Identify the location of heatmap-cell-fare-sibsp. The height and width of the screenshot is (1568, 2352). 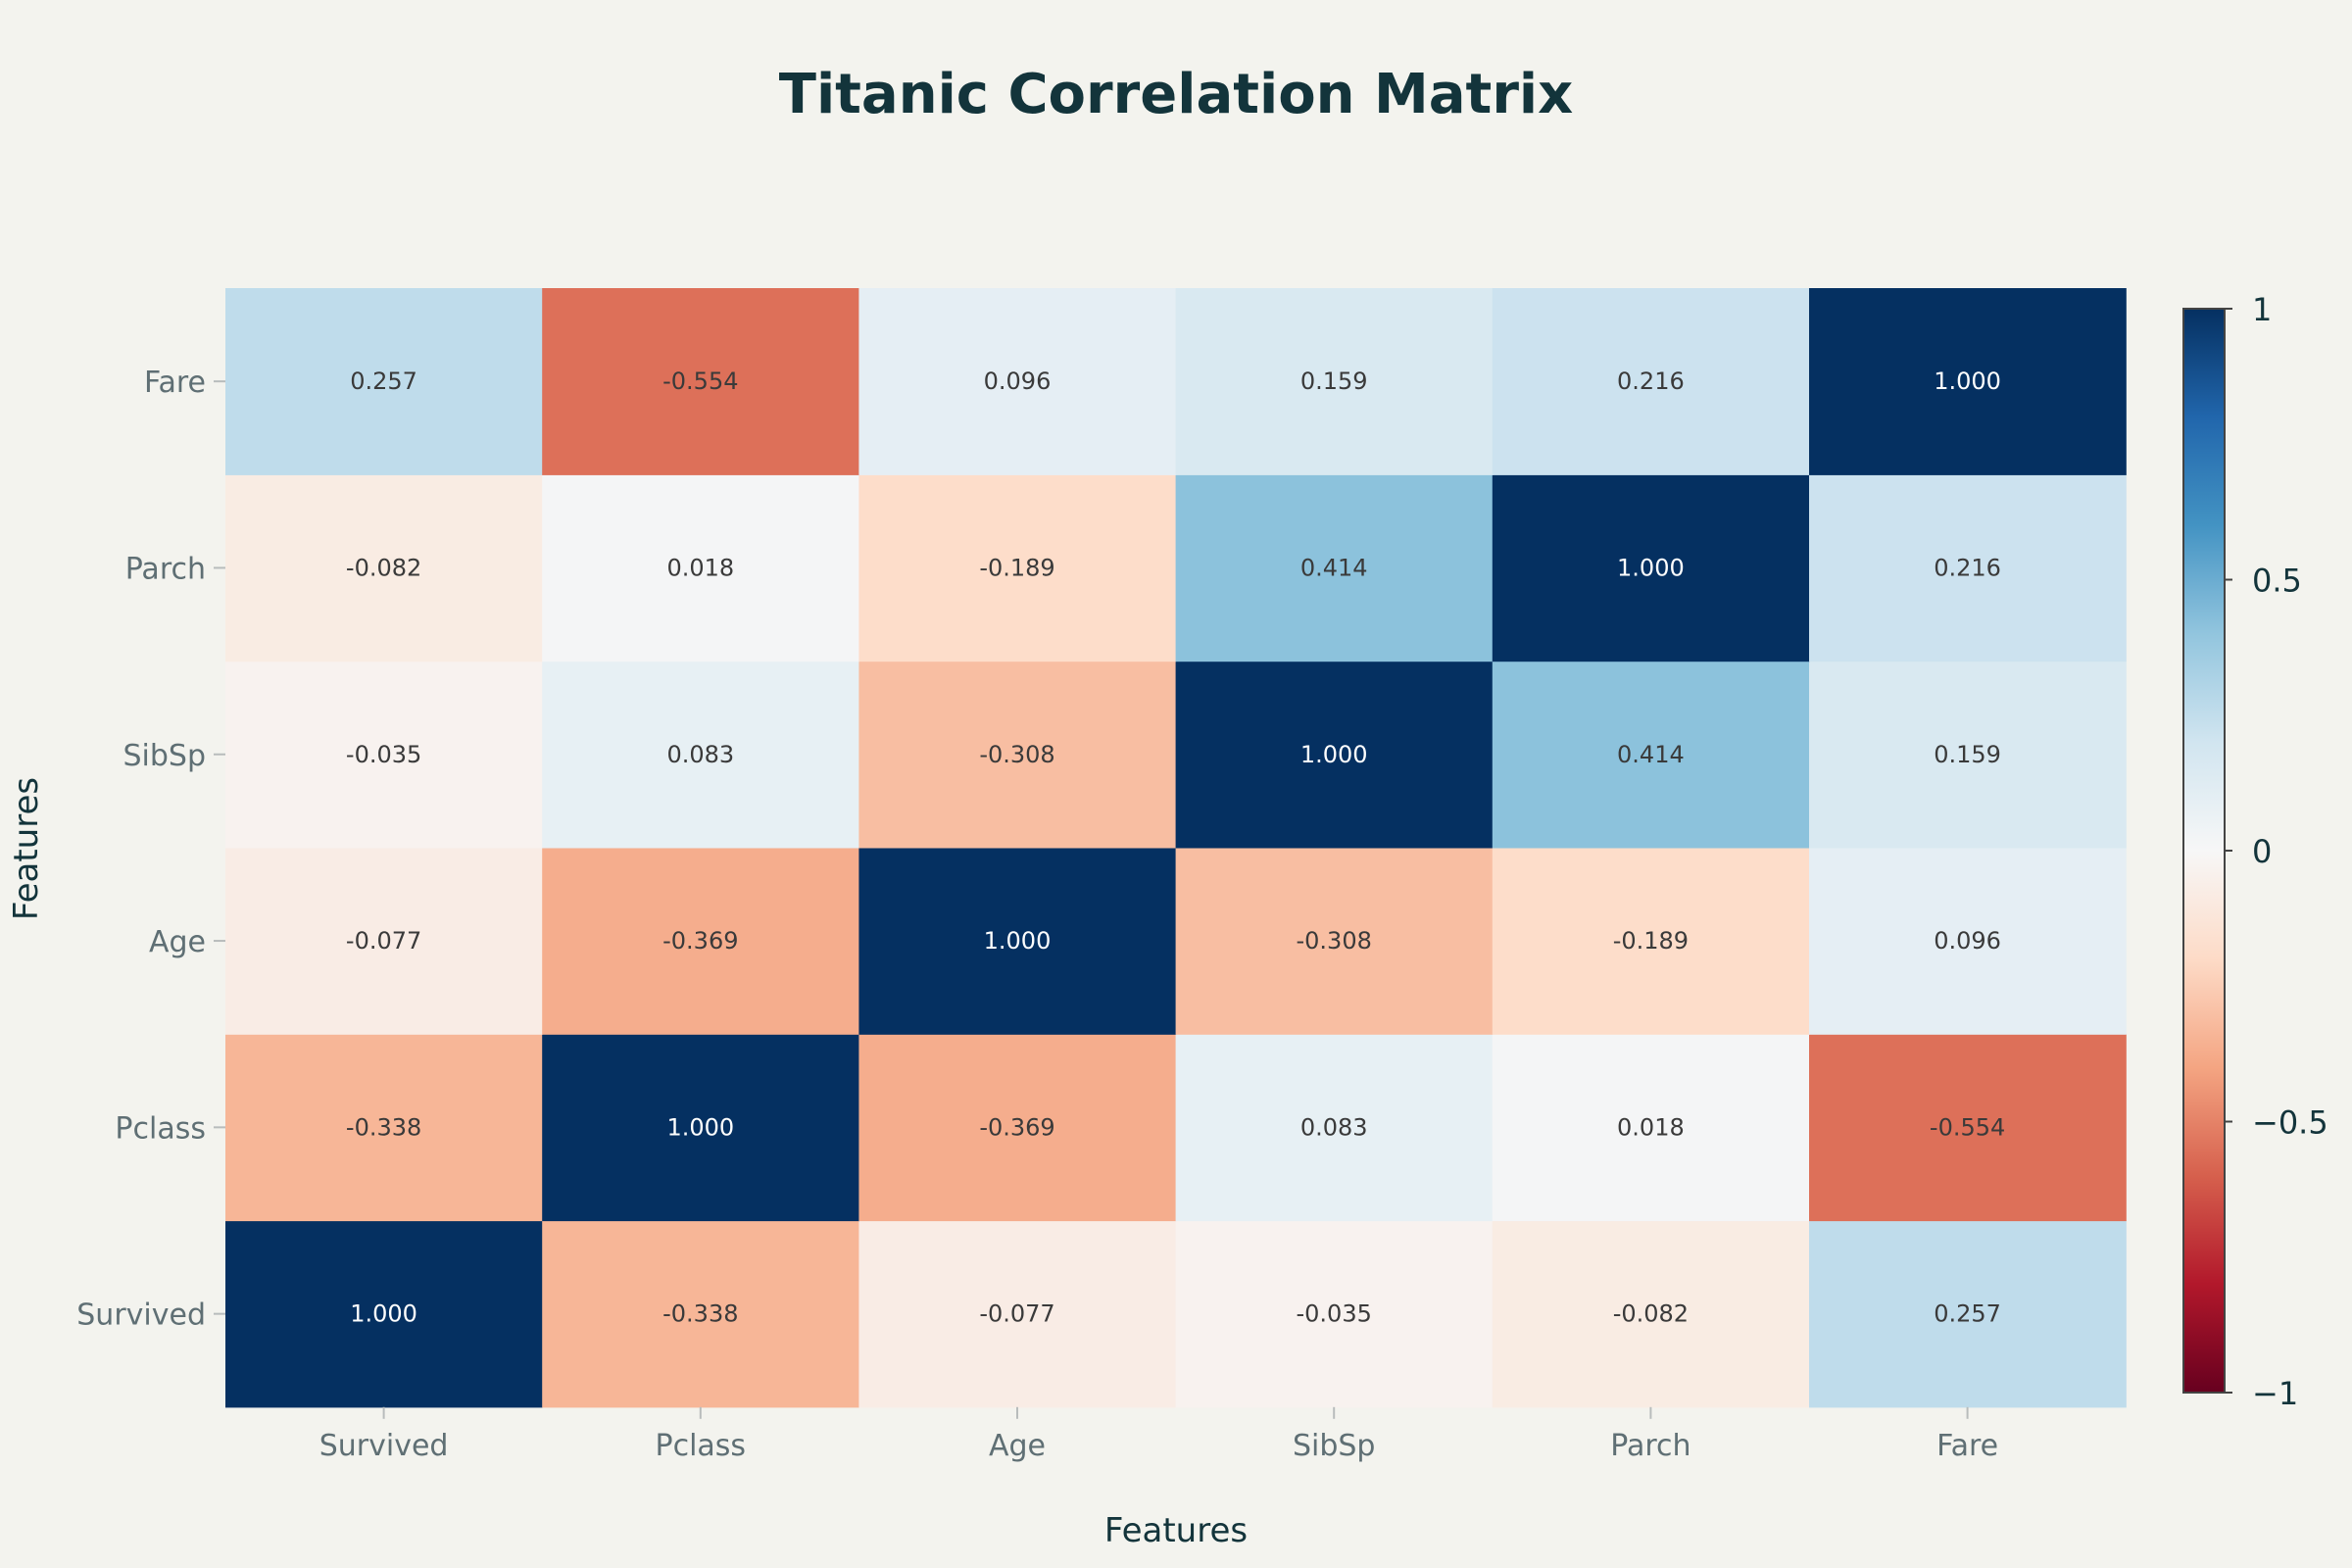
(1334, 381).